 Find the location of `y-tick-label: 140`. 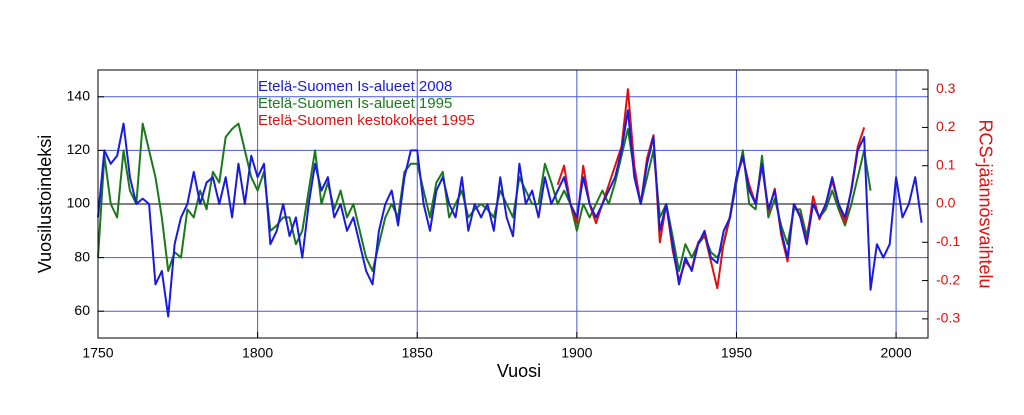

y-tick-label: 140 is located at coordinates (79, 96).